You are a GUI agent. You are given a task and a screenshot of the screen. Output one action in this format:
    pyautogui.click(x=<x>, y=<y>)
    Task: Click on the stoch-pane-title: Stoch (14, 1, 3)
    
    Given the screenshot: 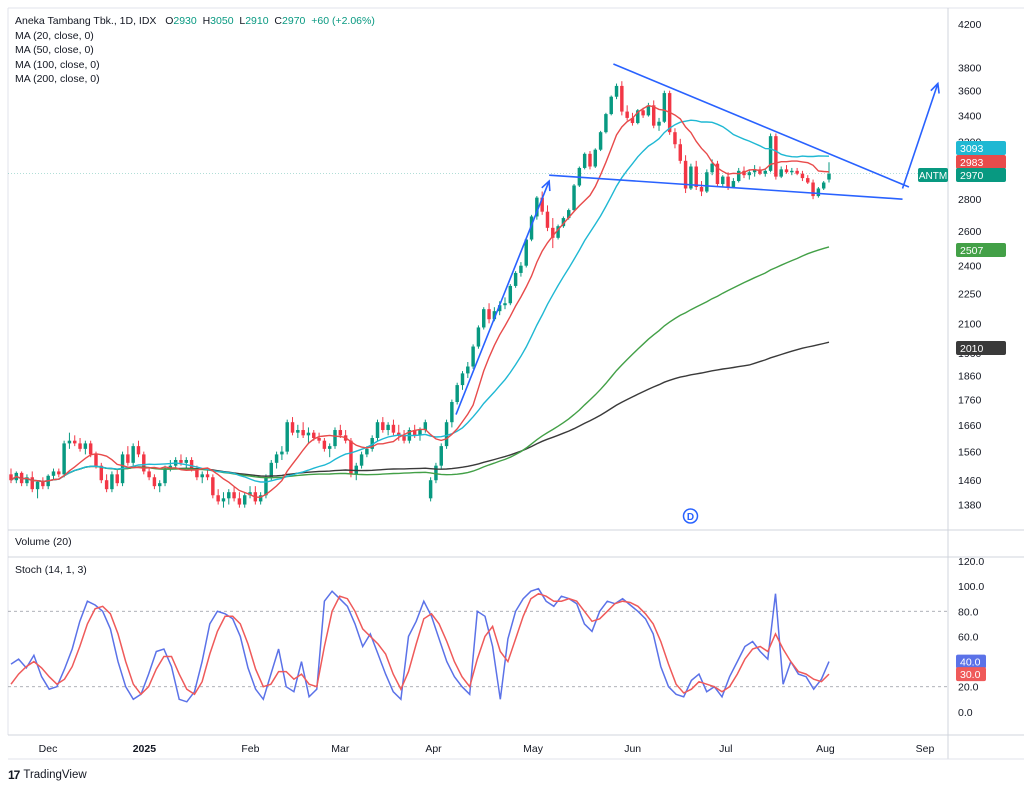 What is the action you would take?
    pyautogui.click(x=51, y=570)
    